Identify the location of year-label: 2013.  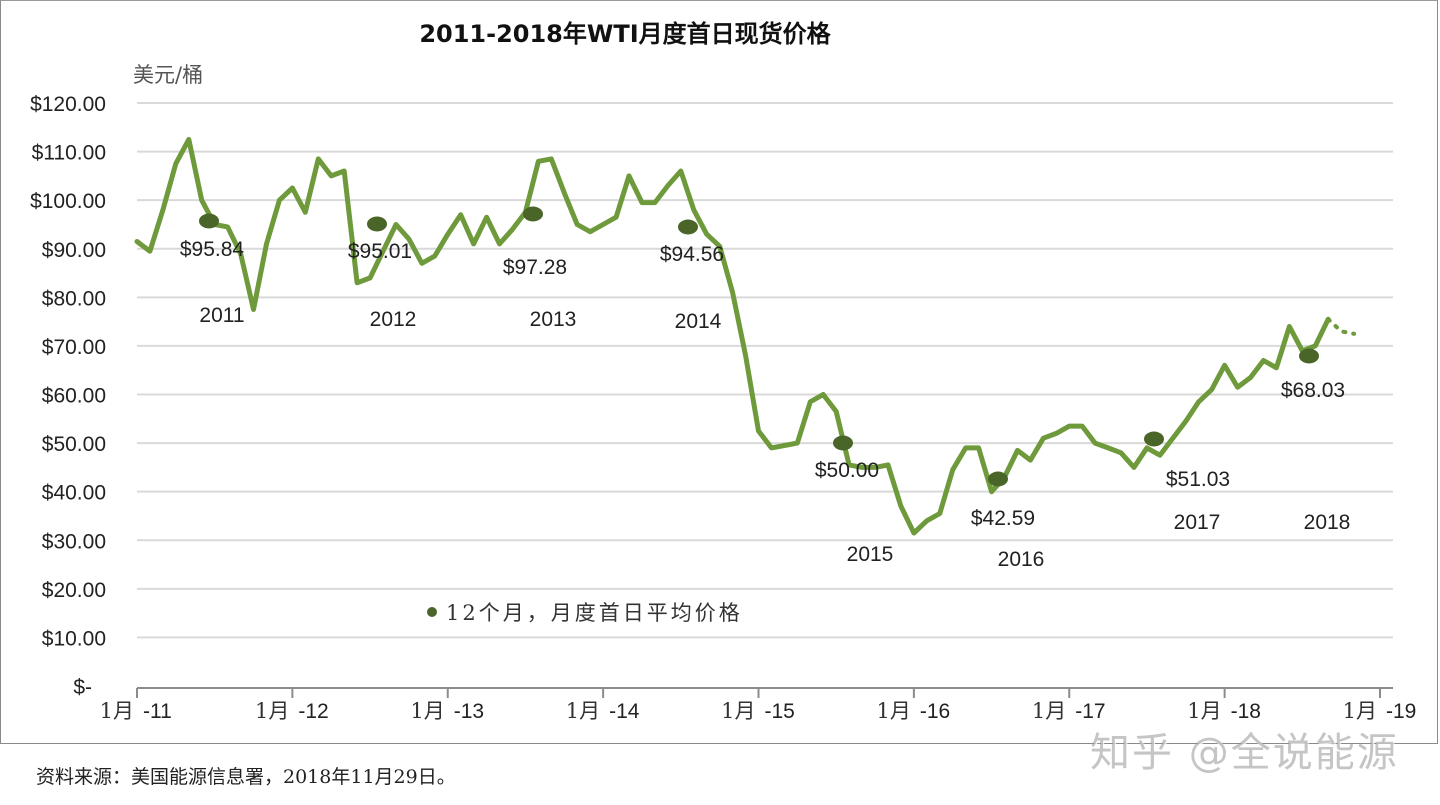
(553, 319).